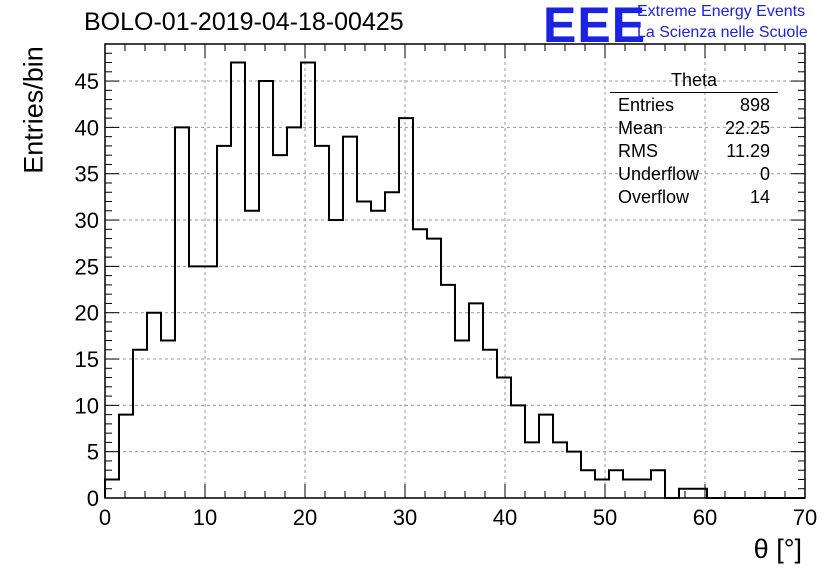  What do you see at coordinates (33, 110) in the screenshot?
I see `y-axis-label: Entries/bin` at bounding box center [33, 110].